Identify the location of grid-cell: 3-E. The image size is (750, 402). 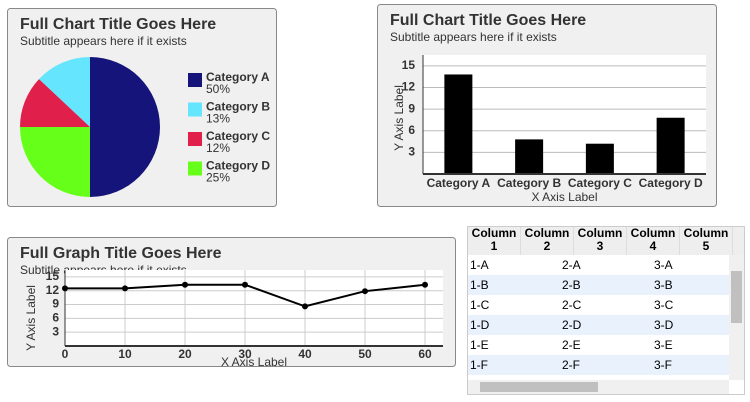
(663, 345).